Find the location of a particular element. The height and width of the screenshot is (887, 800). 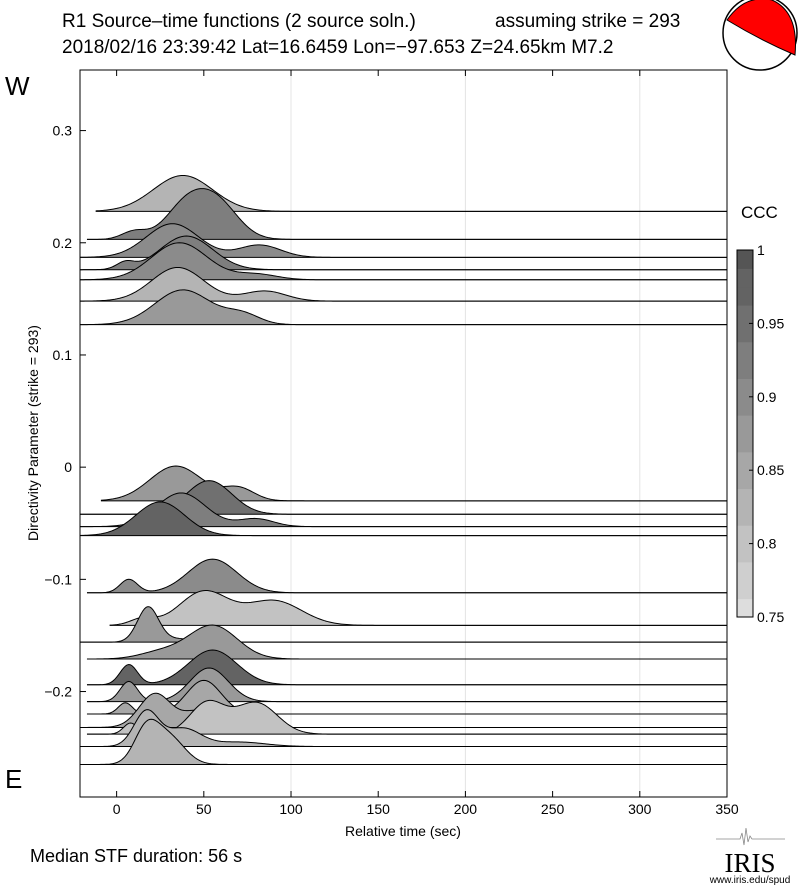

x-tick-label: 100 is located at coordinates (291, 809).